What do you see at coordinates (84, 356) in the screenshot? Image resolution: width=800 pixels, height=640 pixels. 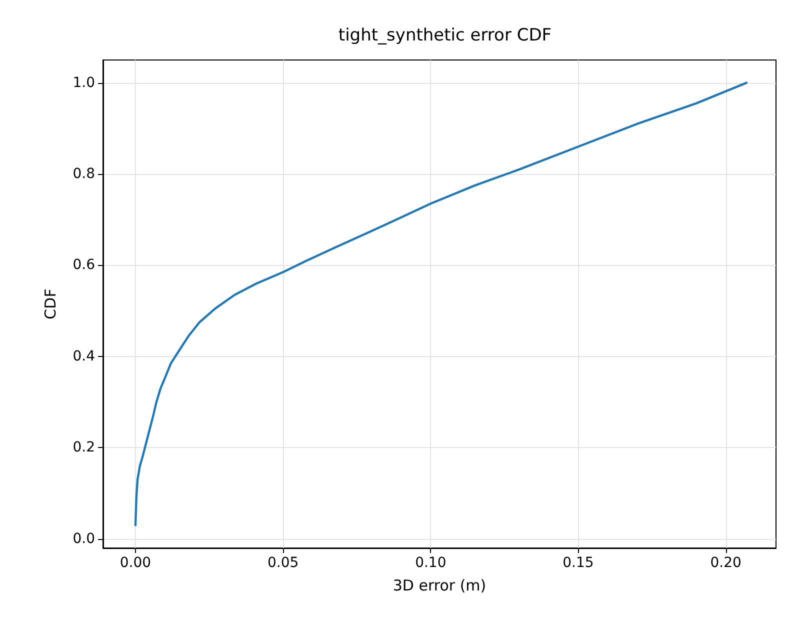 I see `y-tick-label: 0.4` at bounding box center [84, 356].